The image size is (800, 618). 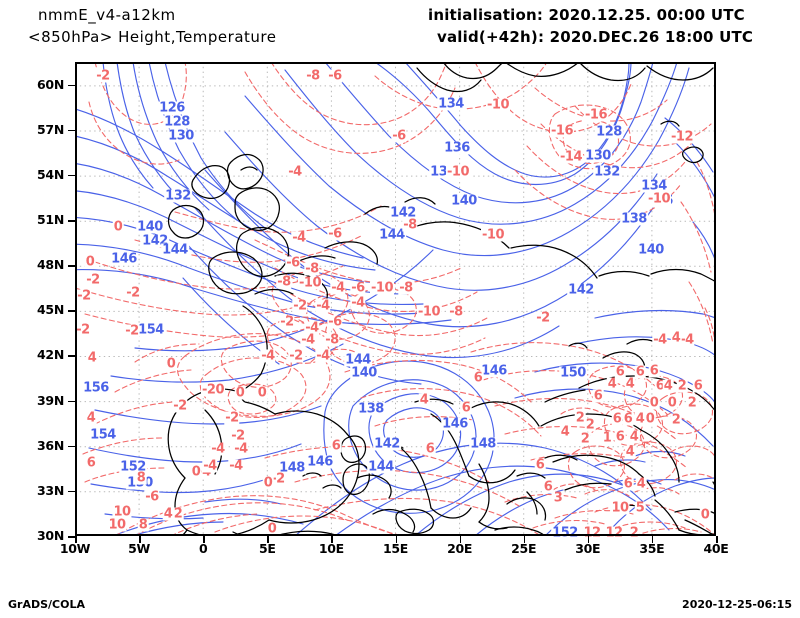 What do you see at coordinates (133, 467) in the screenshot?
I see `contour-value-label: 152` at bounding box center [133, 467].